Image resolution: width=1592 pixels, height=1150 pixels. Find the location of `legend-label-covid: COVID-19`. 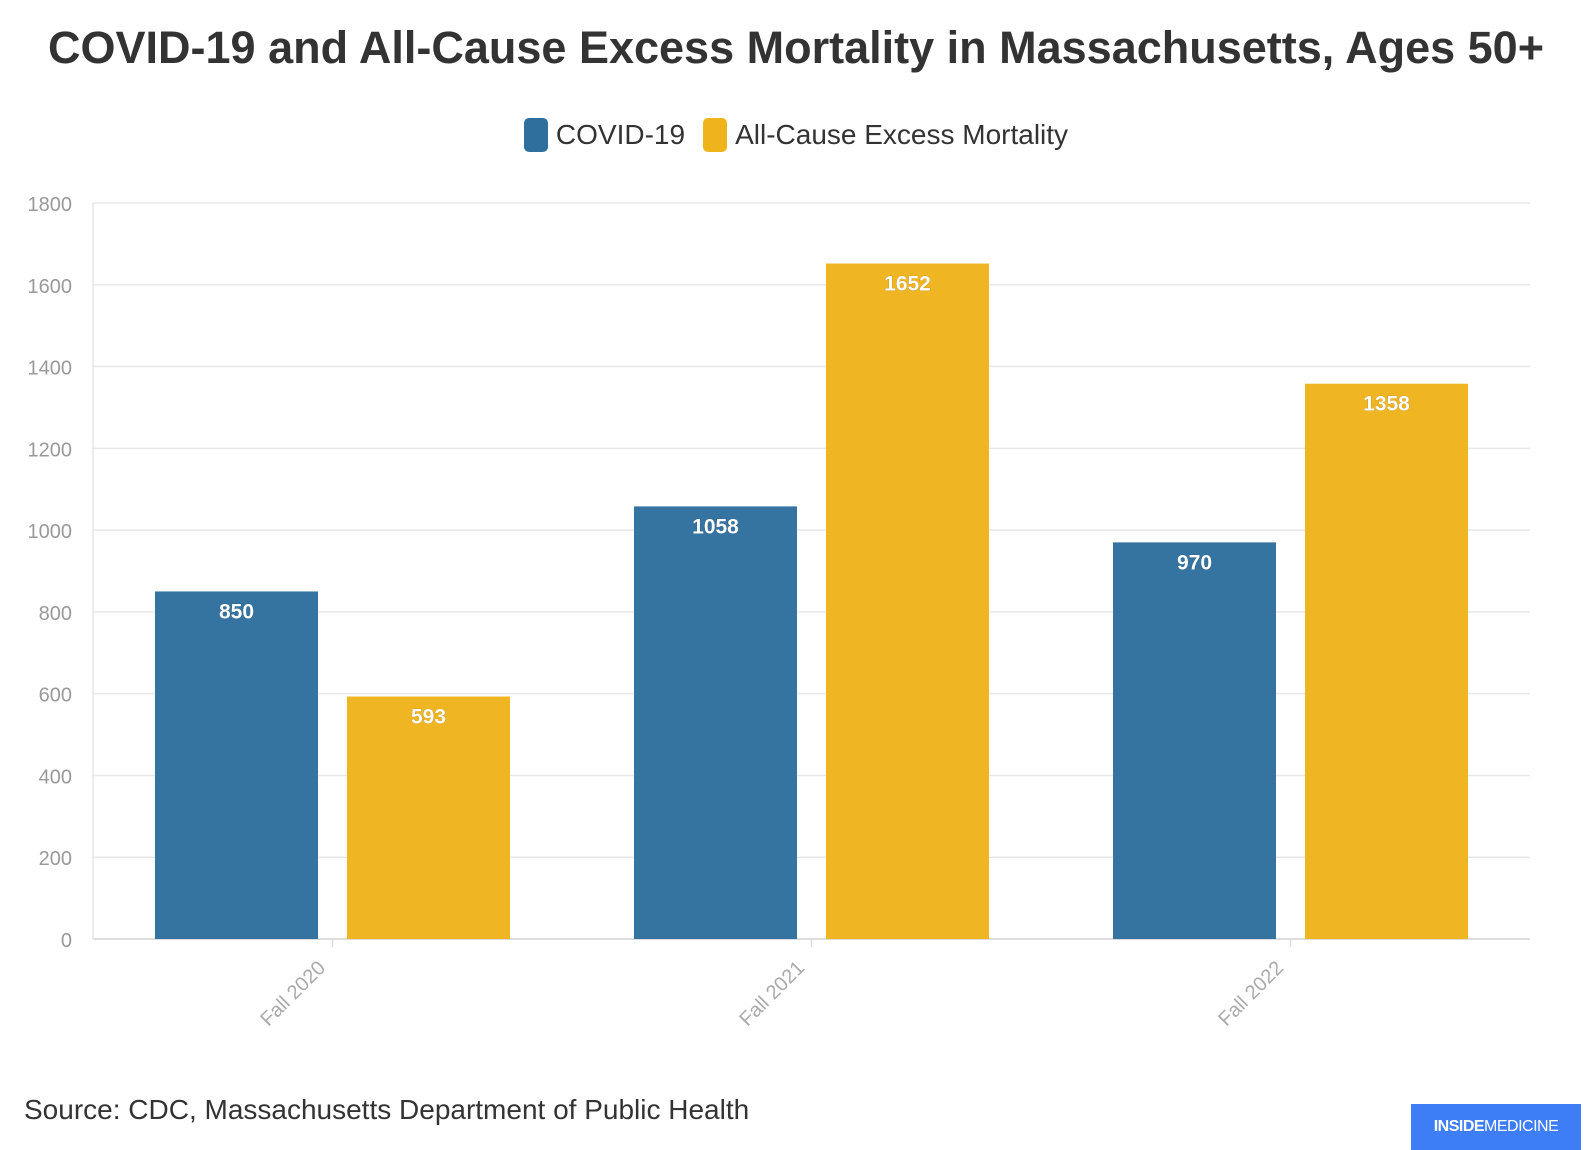

legend-label-covid: COVID-19 is located at coordinates (620, 134).